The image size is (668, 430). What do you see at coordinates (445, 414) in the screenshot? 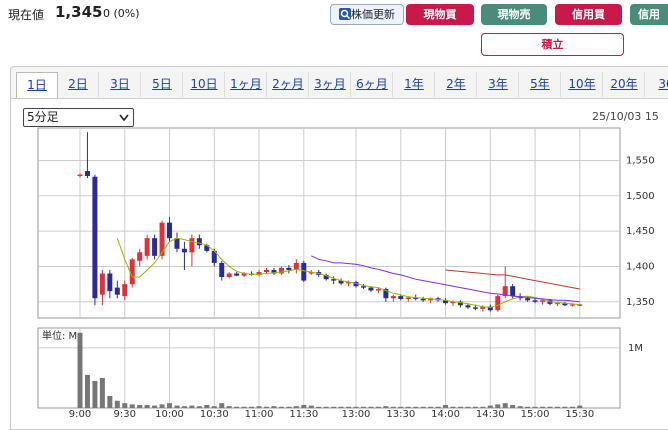
I see `x-tick-label: 14:00` at bounding box center [445, 414].